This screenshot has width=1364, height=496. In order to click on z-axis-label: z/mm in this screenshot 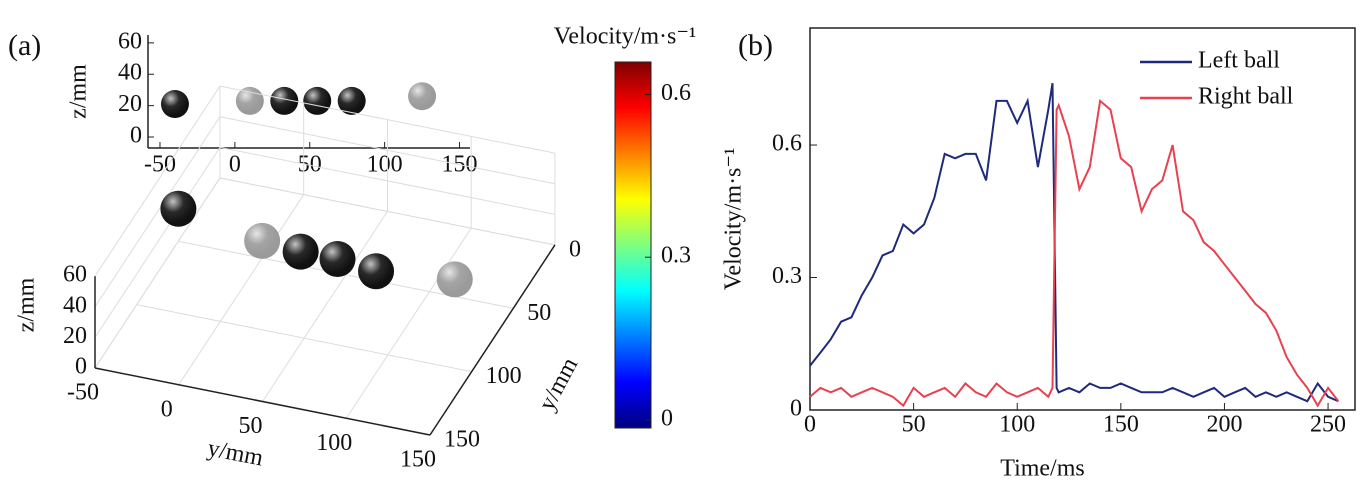, I will do `click(27, 304)`.